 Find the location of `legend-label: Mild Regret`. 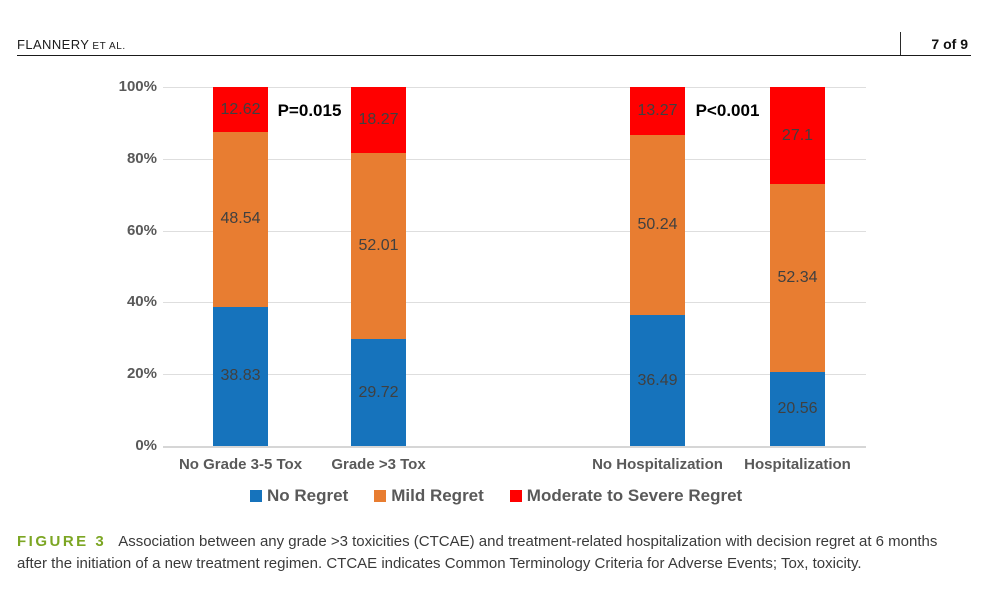

legend-label: Mild Regret is located at coordinates (437, 495).